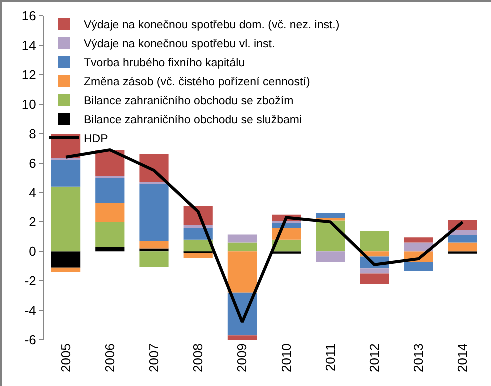 The image size is (491, 386). What do you see at coordinates (96, 140) in the screenshot?
I see `legend-label: HDP` at bounding box center [96, 140].